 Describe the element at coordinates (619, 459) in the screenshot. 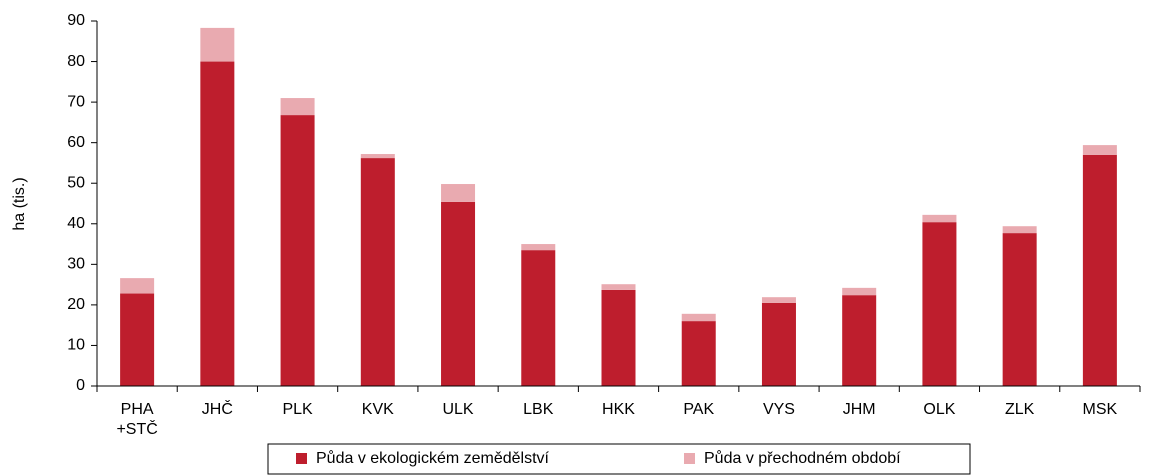

I see `legend-box` at that location.